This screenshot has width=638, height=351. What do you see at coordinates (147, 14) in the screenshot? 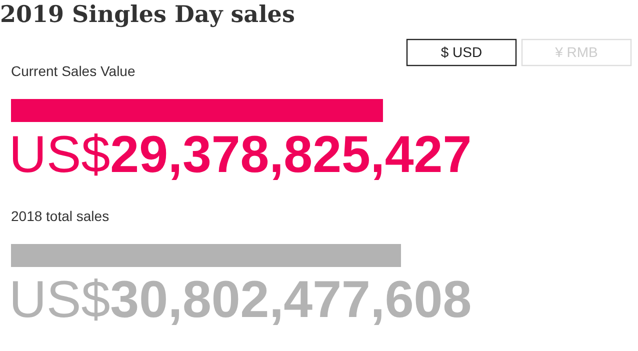
I see `chart-title: 2019 Singles Day sales` at bounding box center [147, 14].